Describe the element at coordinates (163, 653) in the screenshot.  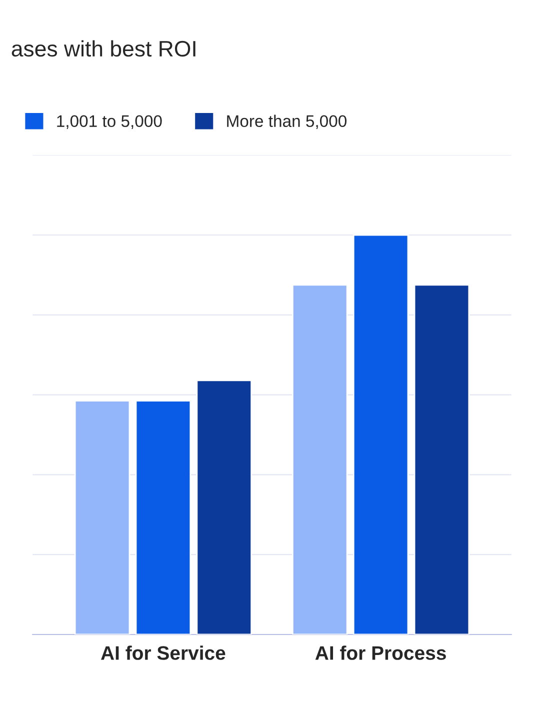
I see `x-tick-label: AI for Service` at that location.